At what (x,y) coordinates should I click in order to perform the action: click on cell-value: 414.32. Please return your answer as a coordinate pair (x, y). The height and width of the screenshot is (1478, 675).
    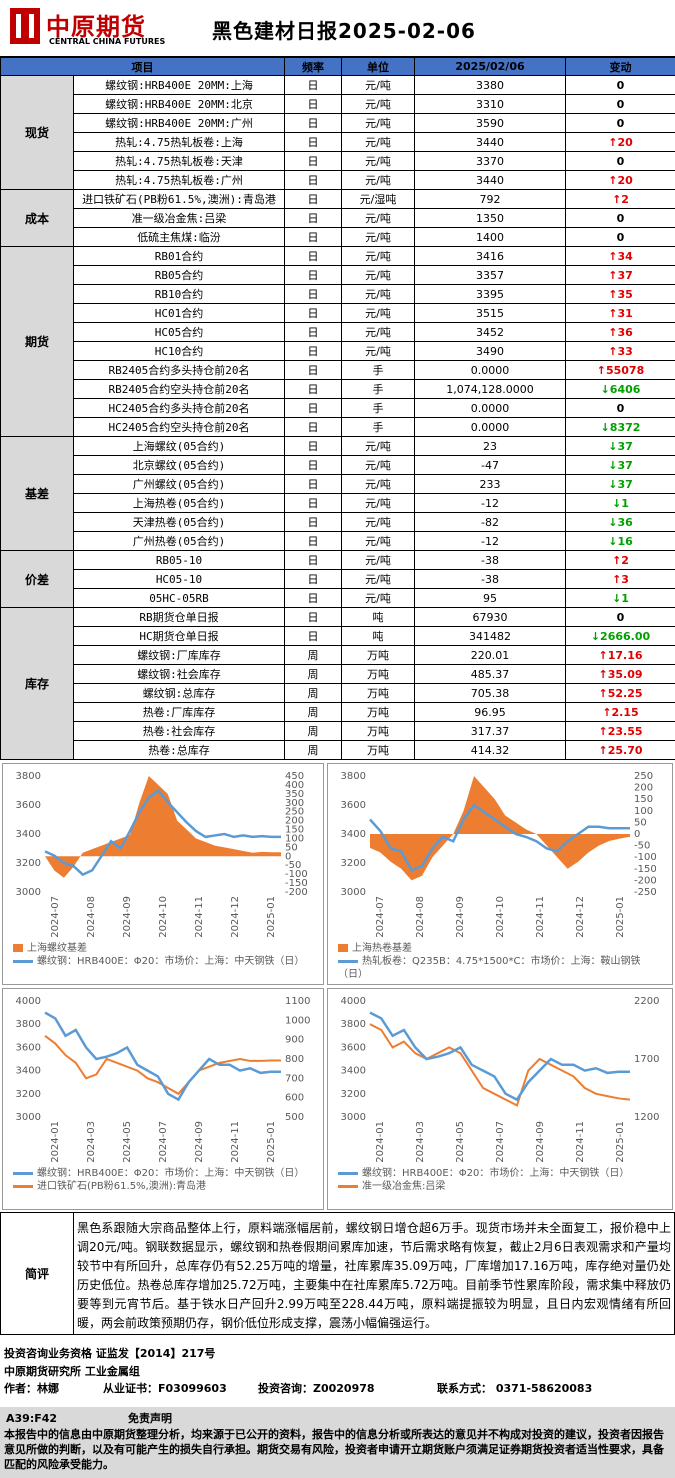
    Looking at the image, I should click on (490, 750).